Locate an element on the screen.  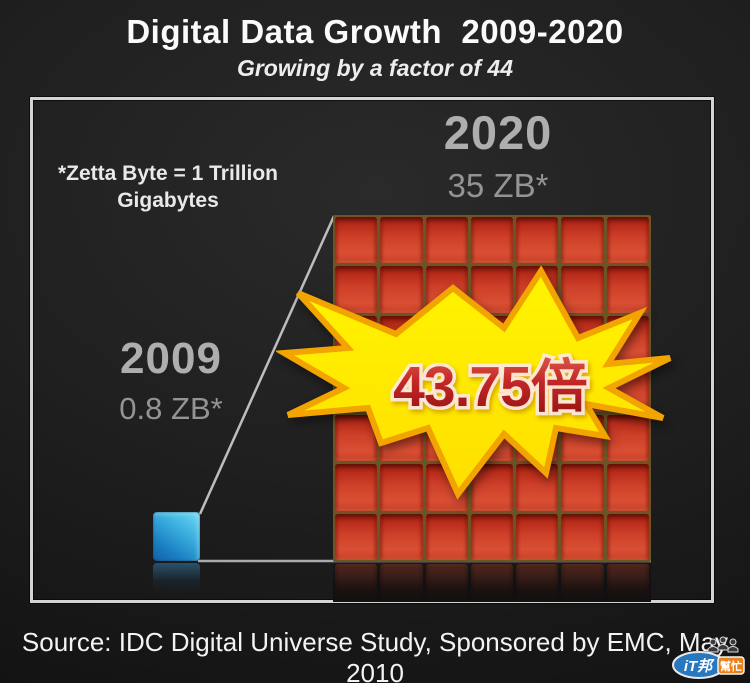
year-2020: 2020 is located at coordinates (498, 132).